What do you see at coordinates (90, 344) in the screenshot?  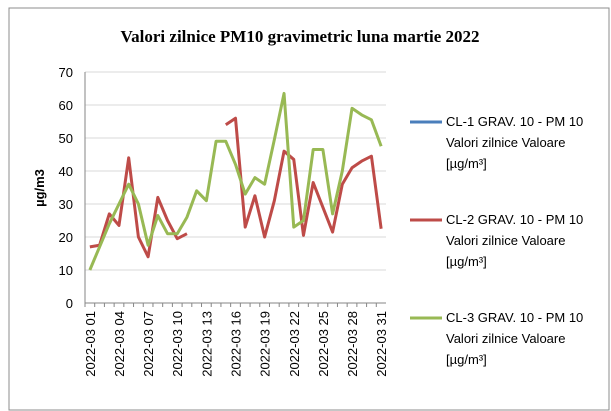 I see `x-tick-label: 2022-03 01` at bounding box center [90, 344].